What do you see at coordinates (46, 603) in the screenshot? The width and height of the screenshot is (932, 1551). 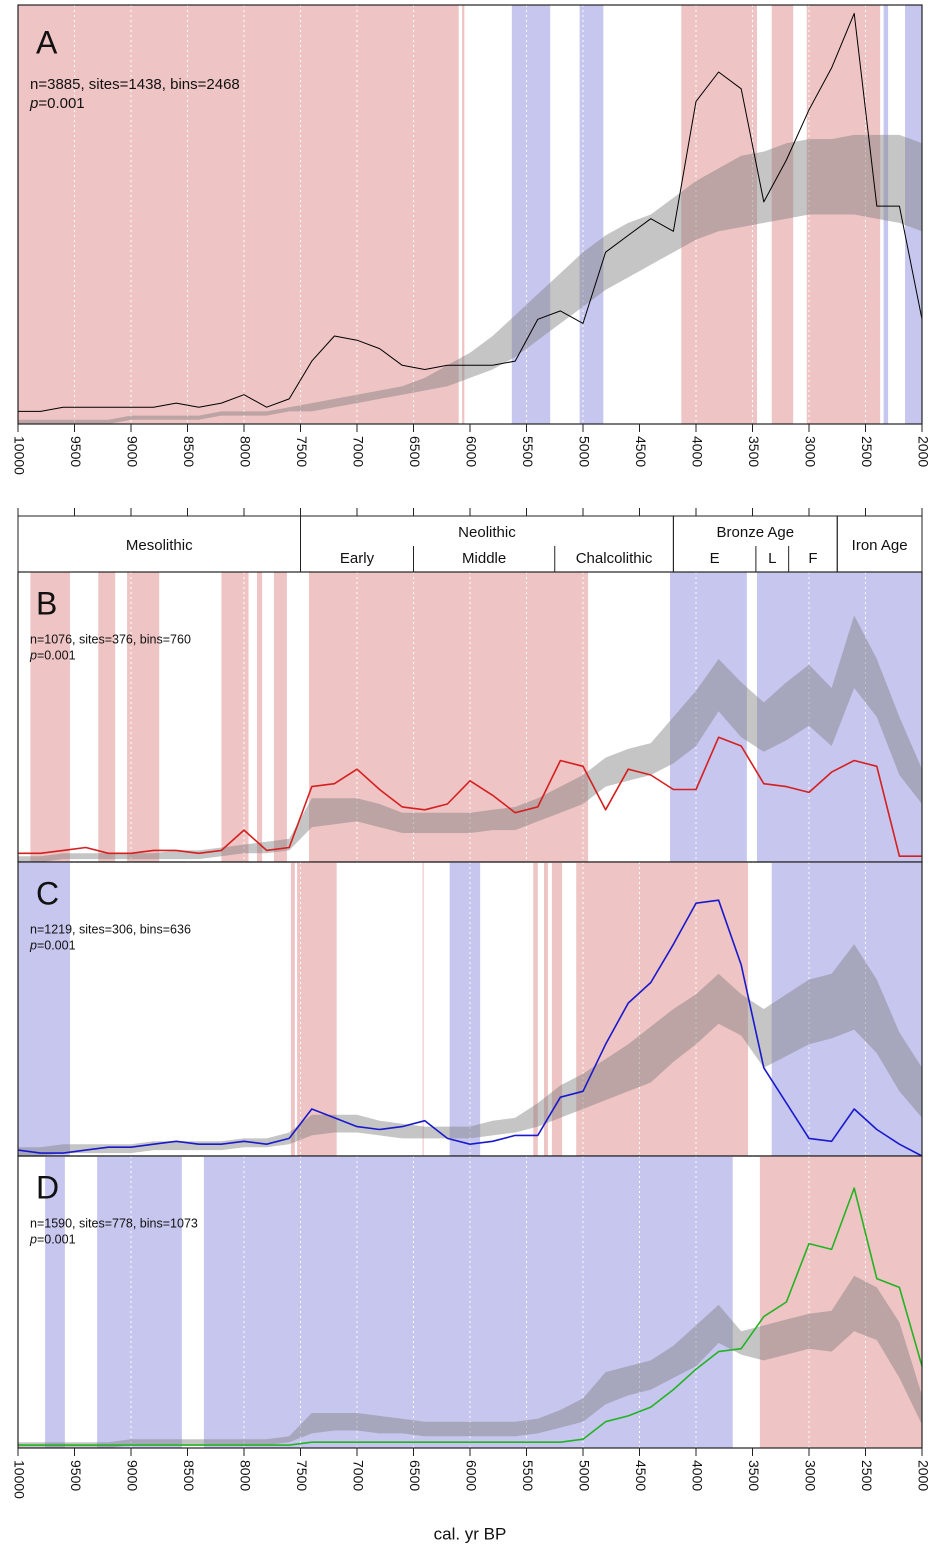 I see `panel-letter: B` at bounding box center [46, 603].